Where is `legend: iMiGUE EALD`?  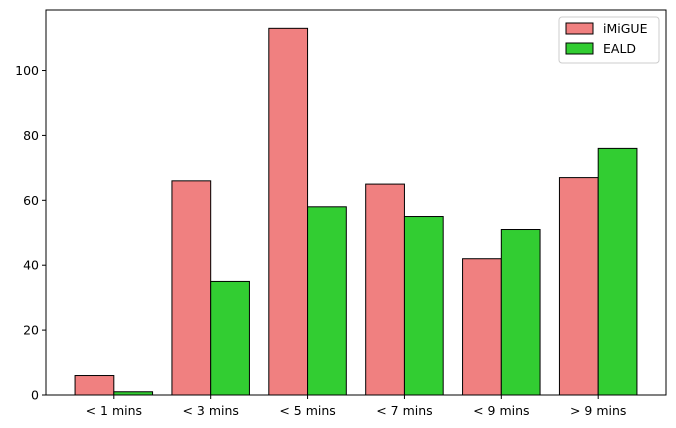 legend: iMiGUE EALD is located at coordinates (609, 40).